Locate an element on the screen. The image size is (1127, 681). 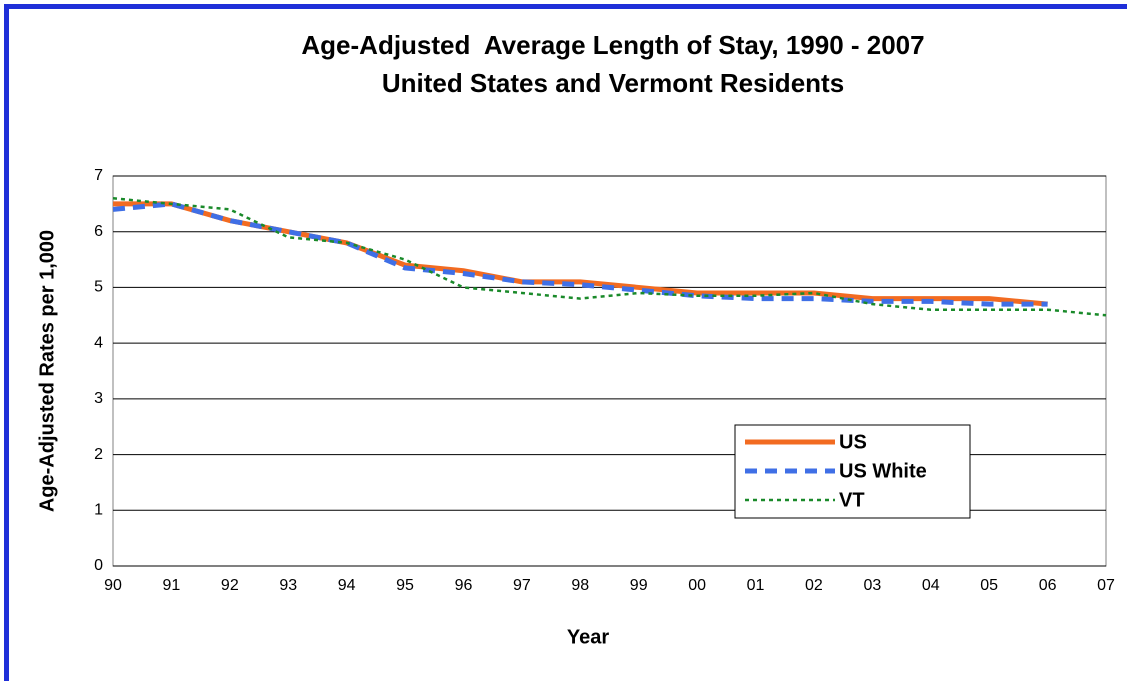
legend-label: US White is located at coordinates (883, 471).